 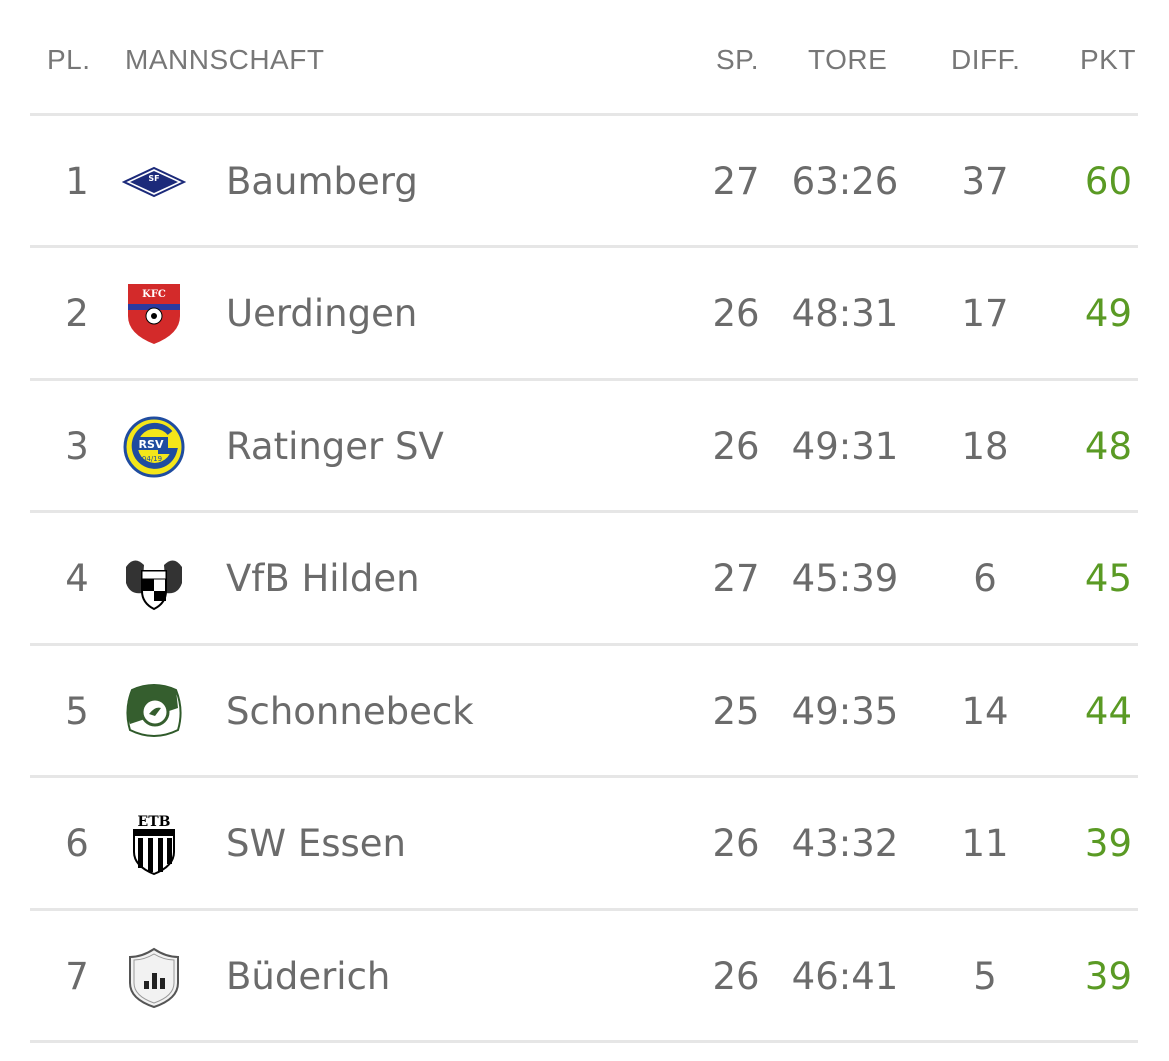 I want to click on header-diff: DIFF., so click(x=986, y=59).